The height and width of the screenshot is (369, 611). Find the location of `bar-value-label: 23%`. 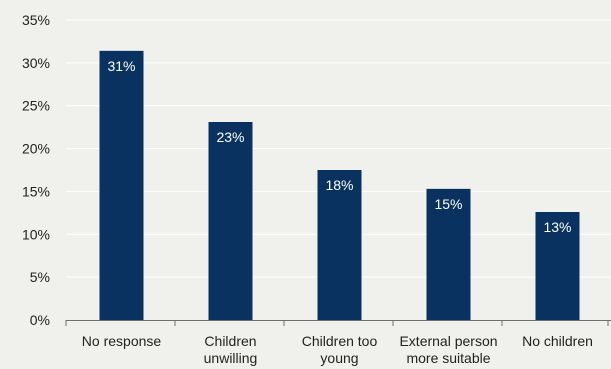

bar-value-label: 23% is located at coordinates (230, 137).